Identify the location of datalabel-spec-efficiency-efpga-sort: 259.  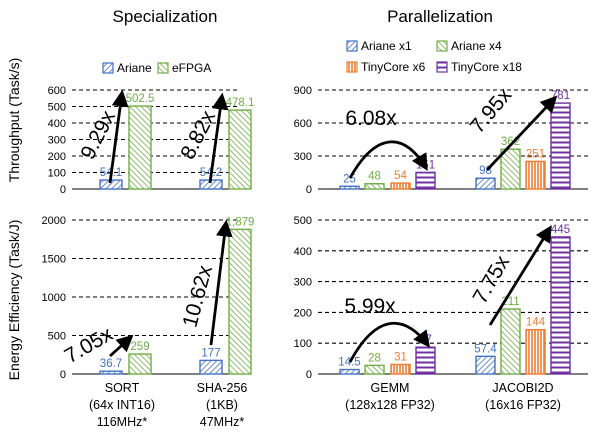
(139, 347).